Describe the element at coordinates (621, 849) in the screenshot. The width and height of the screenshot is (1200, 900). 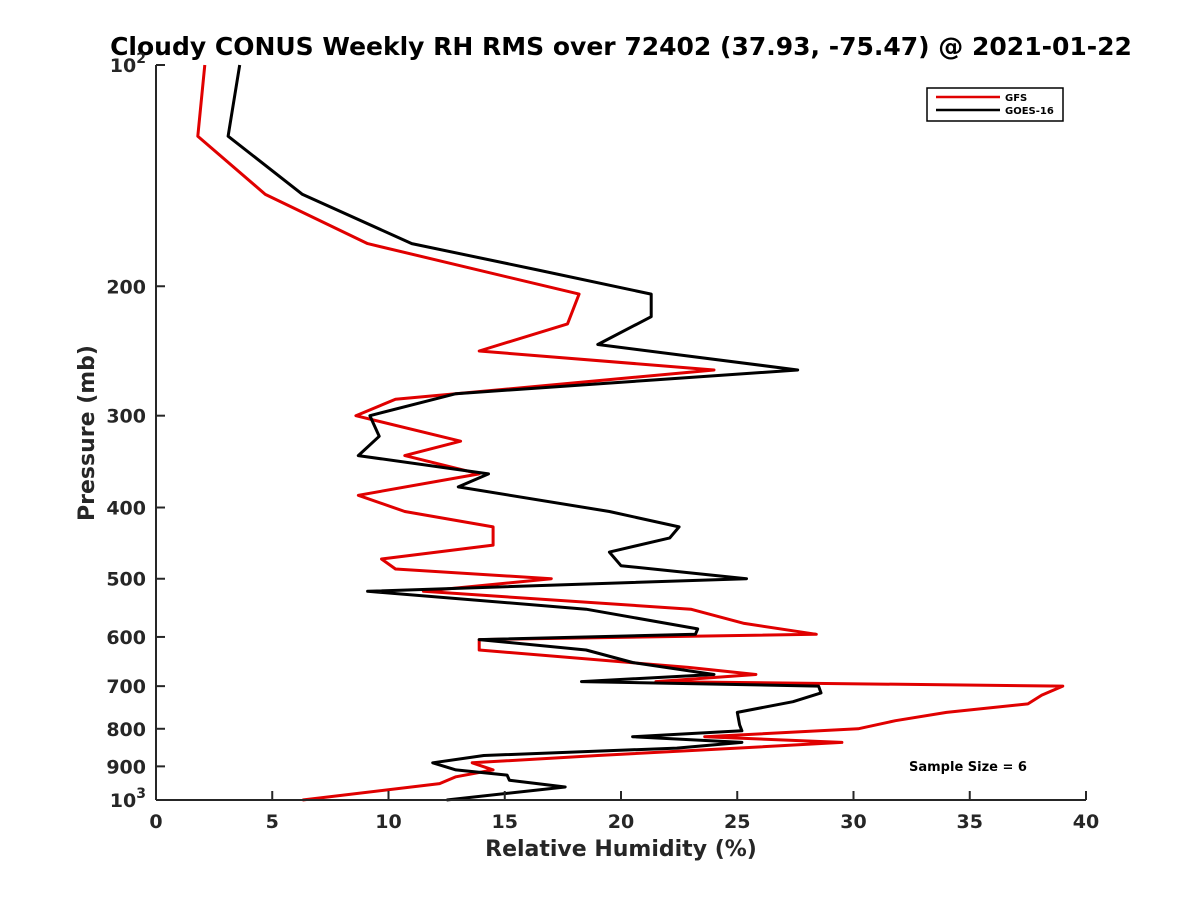
I see `x-axis-label: Relative Humidity (%)` at that location.